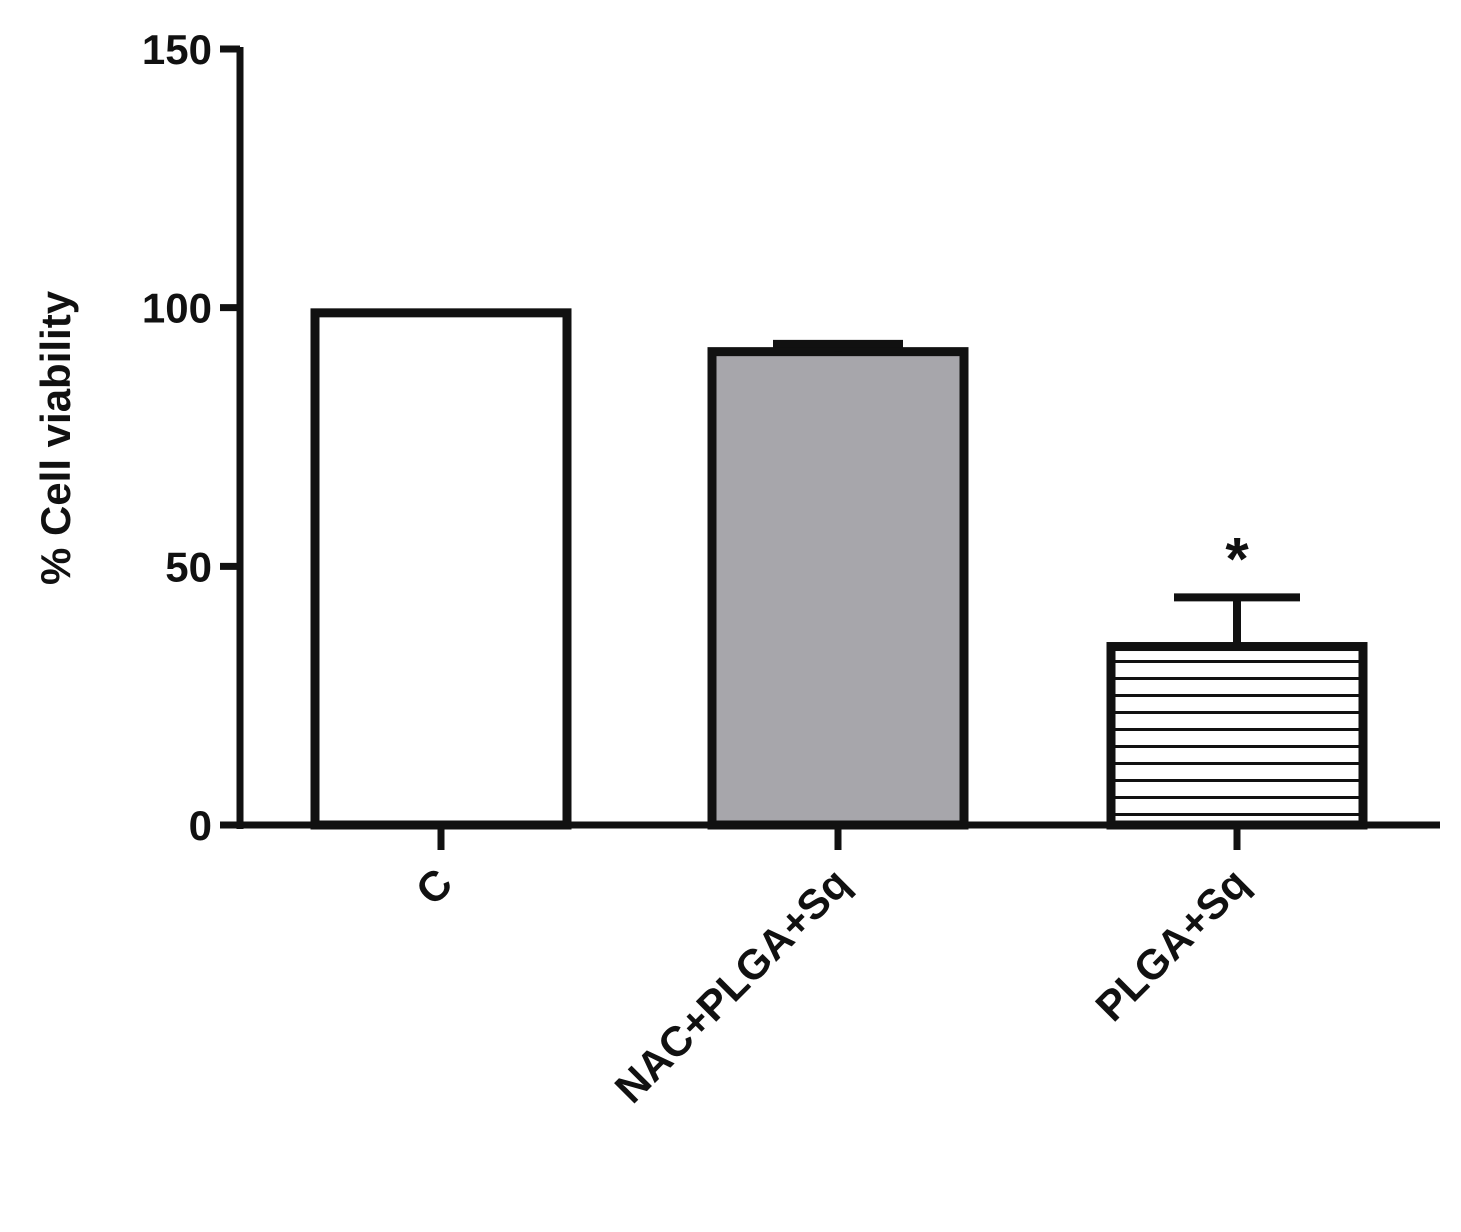  What do you see at coordinates (1171, 944) in the screenshot?
I see `x-tick-label: PLGA+Sq` at bounding box center [1171, 944].